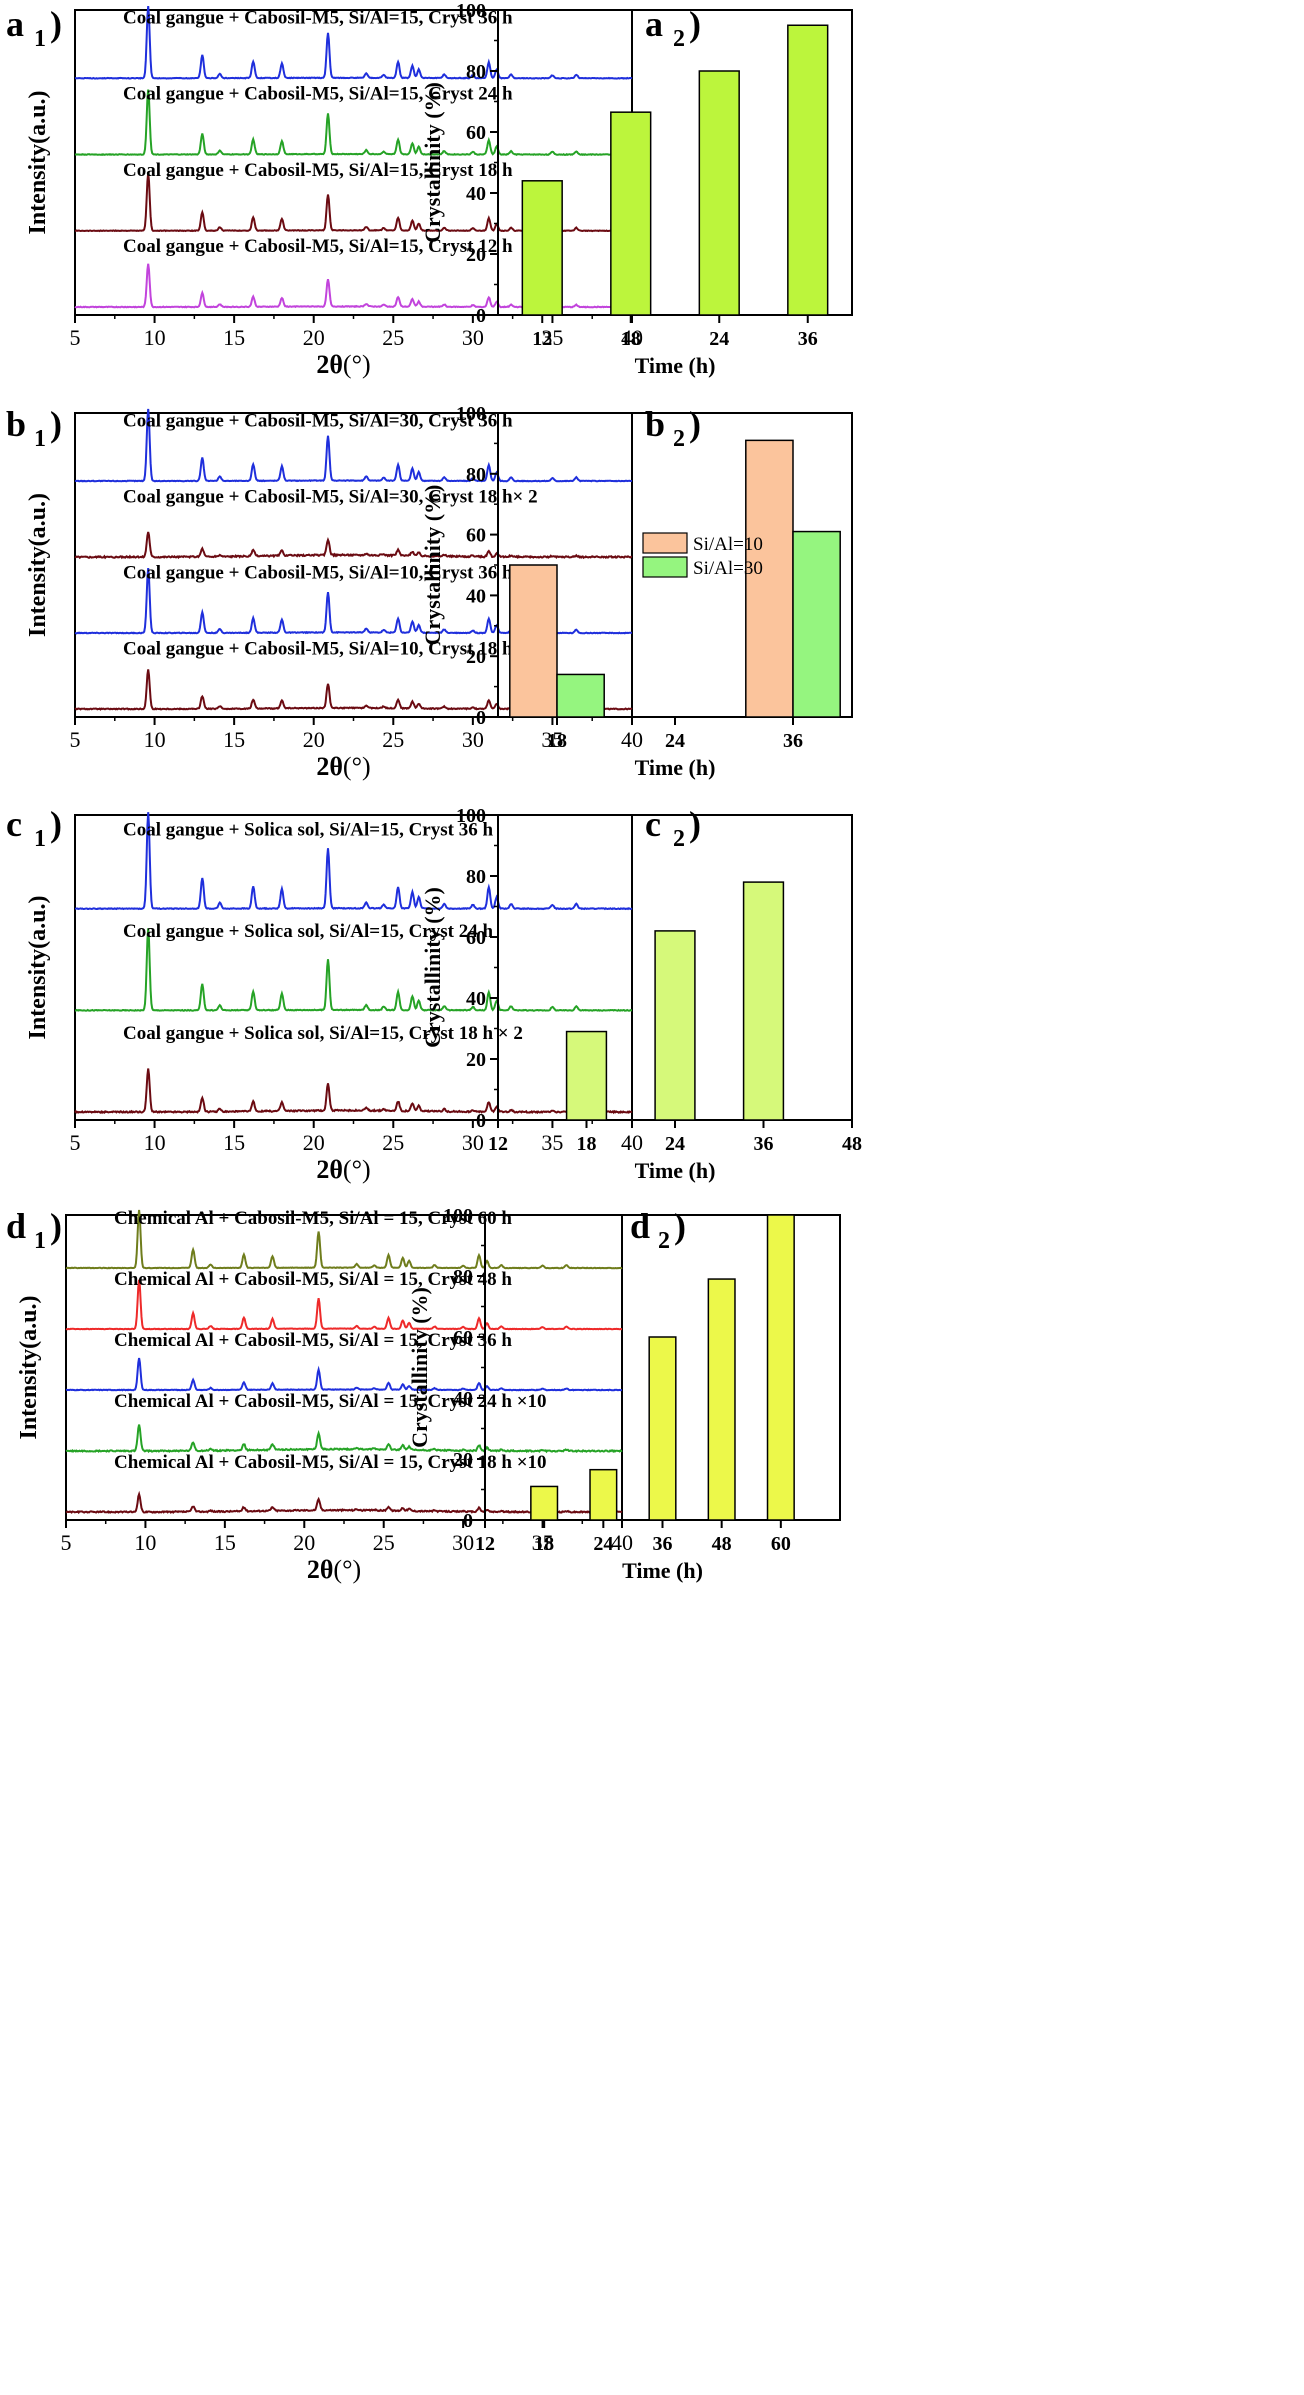 This screenshot has width=1304, height=2395. Describe the element at coordinates (320, 1569) in the screenshot. I see `x-axis-label-main: 2θ` at that location.